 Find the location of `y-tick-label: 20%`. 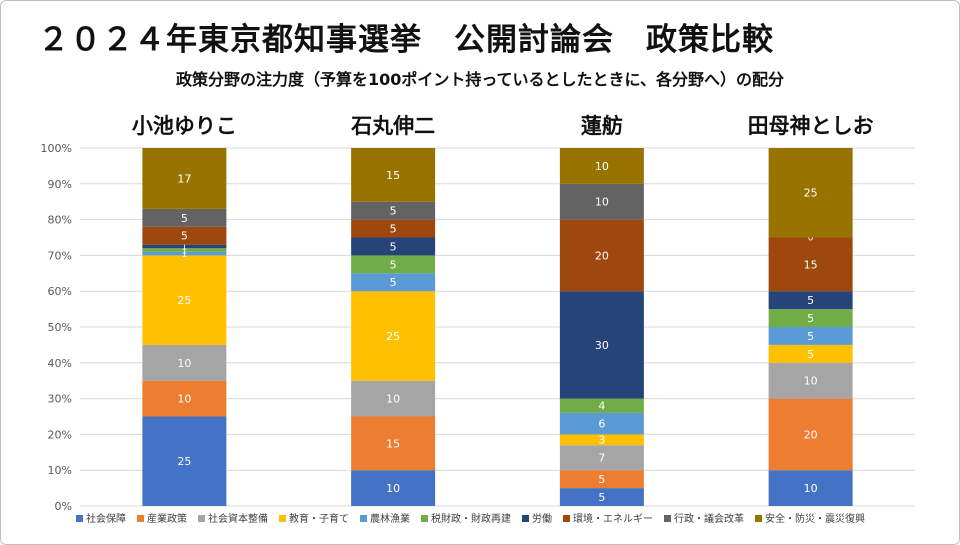

y-tick-label: 20% is located at coordinates (60, 434).